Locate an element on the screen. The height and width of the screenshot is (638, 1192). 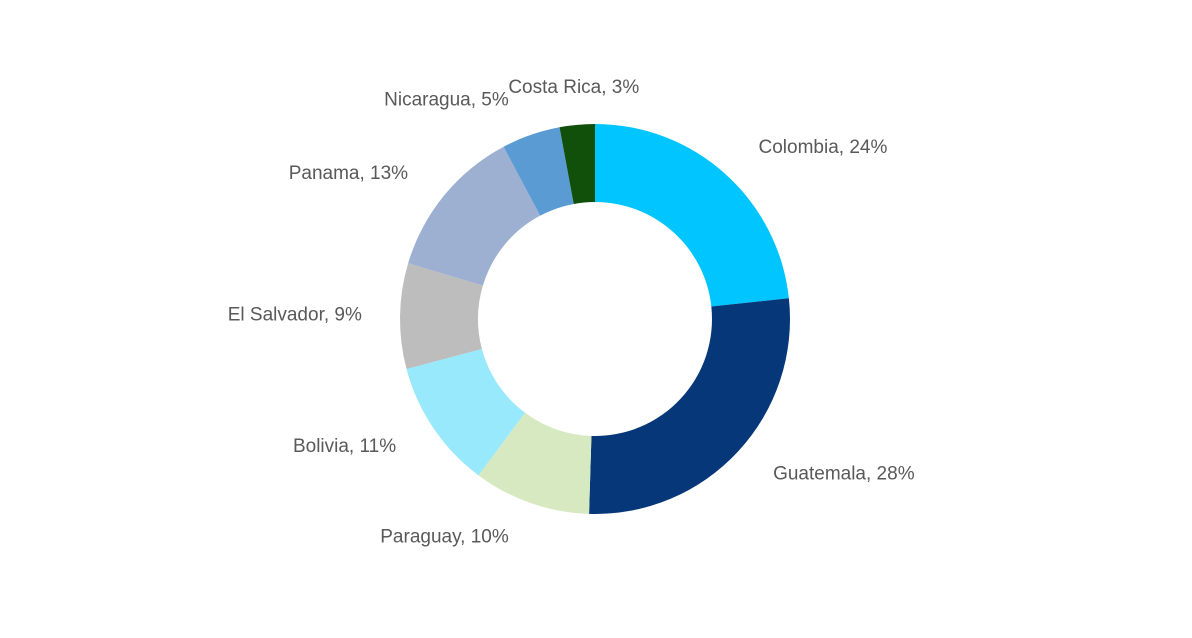
slice-label: Colombia, 24% is located at coordinates (823, 147).